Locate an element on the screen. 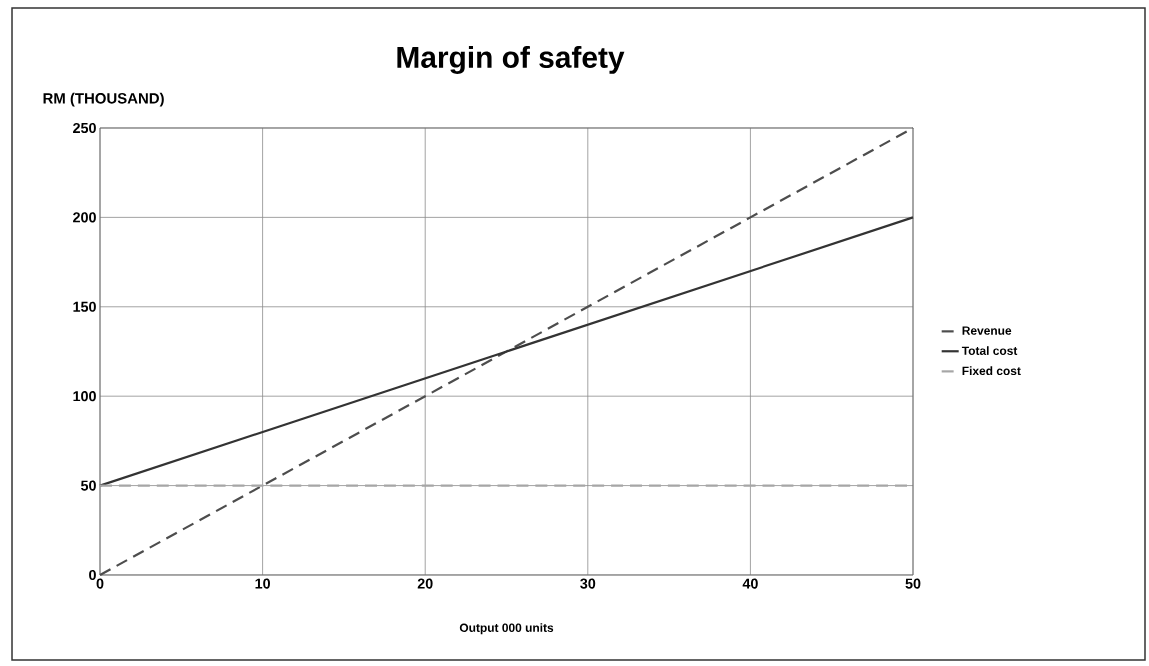 This screenshot has height=666, width=1149. y-axis-title: RM (THOUSAND) is located at coordinates (103, 99).